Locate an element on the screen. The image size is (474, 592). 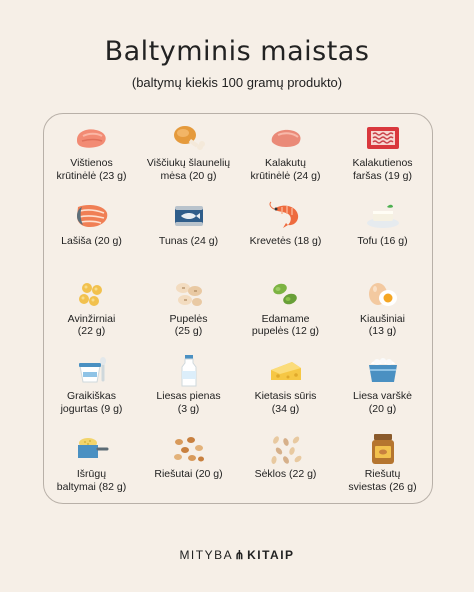
food-label: Sėklos (22 g) is located at coordinates (285, 474).